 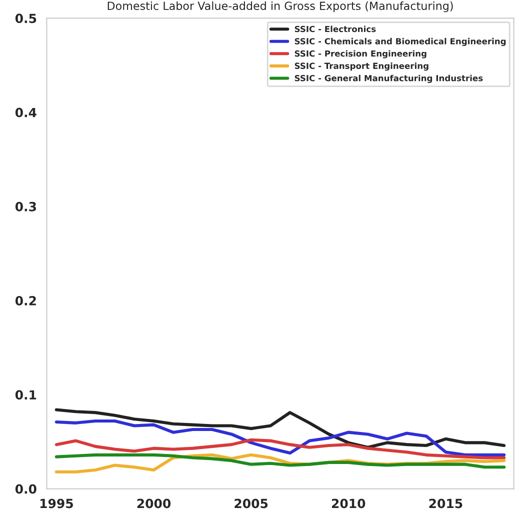 I want to click on legend-label: SSIC - Transport Engineering, so click(x=361, y=66).